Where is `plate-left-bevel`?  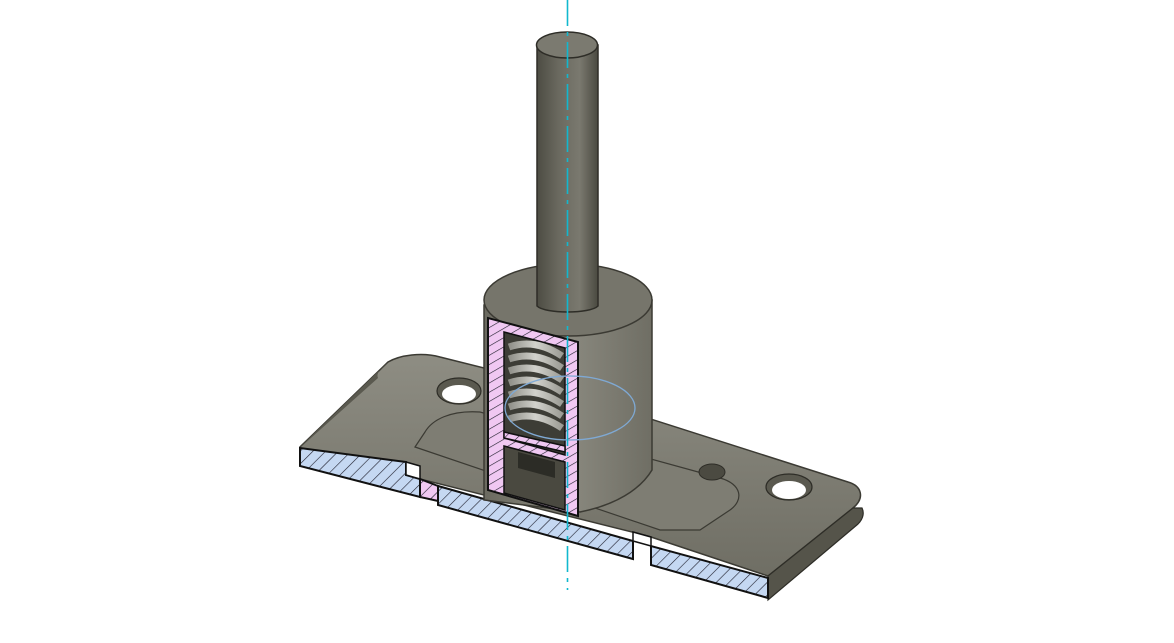 plate-left-bevel is located at coordinates (344, 404).